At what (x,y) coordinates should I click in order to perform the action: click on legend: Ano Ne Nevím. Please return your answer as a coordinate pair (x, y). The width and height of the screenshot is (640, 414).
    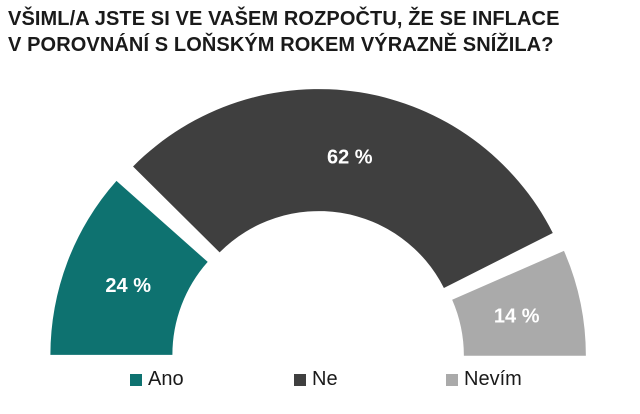
    Looking at the image, I should click on (320, 380).